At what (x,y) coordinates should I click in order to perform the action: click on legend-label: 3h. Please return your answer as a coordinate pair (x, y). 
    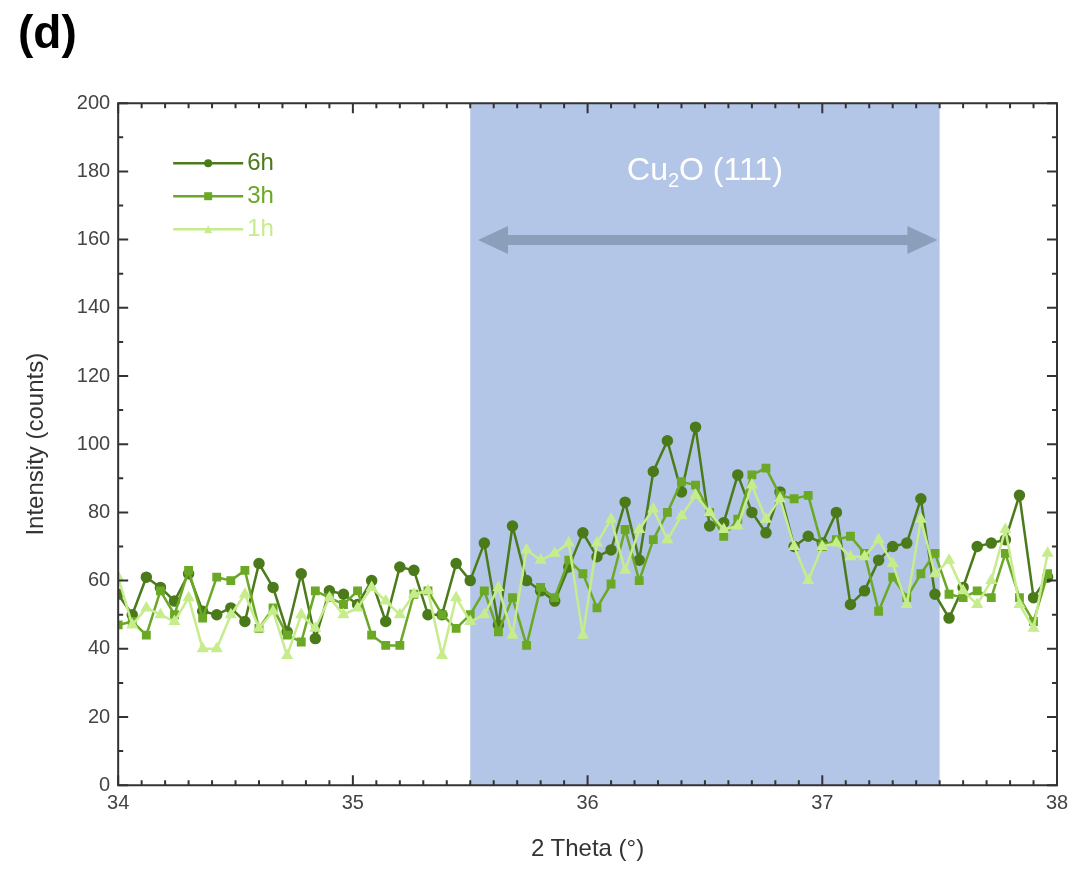
    Looking at the image, I should click on (260, 194).